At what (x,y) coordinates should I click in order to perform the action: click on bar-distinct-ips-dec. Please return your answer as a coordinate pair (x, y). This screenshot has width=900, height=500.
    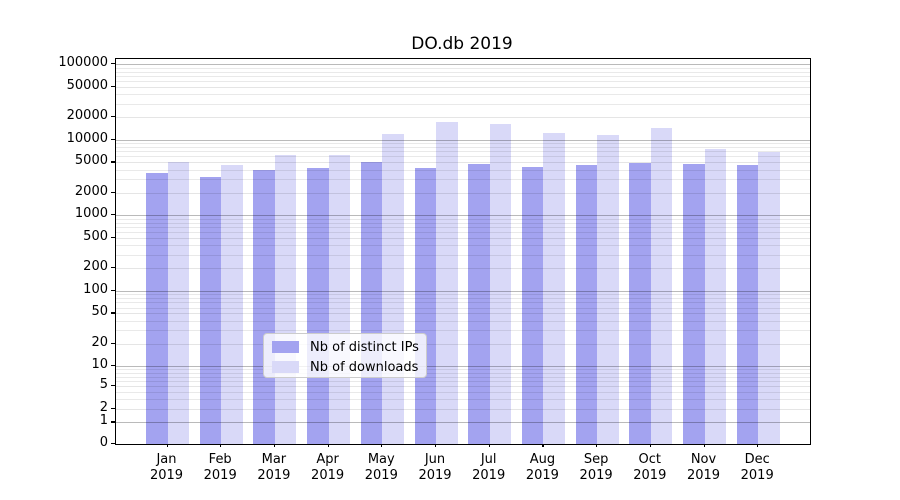
    Looking at the image, I should click on (747, 304).